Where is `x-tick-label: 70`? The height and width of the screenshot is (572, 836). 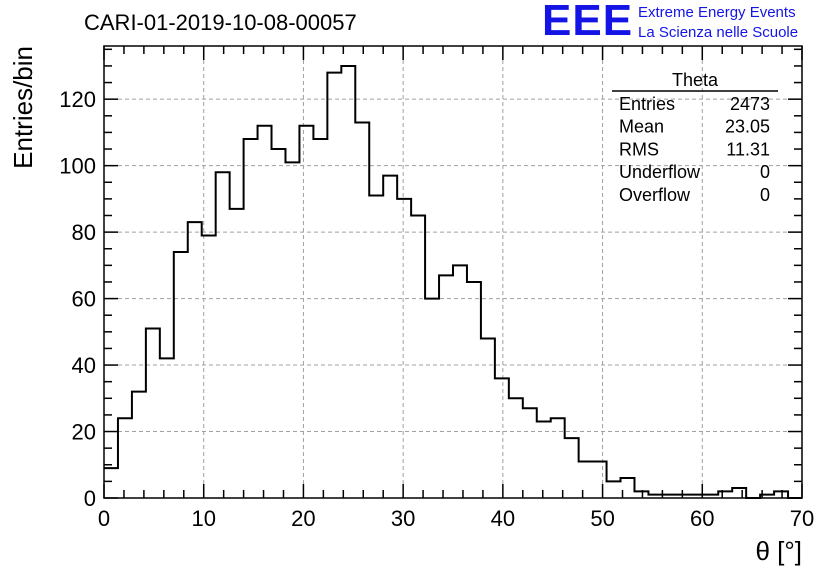
x-tick-label: 70 is located at coordinates (802, 518).